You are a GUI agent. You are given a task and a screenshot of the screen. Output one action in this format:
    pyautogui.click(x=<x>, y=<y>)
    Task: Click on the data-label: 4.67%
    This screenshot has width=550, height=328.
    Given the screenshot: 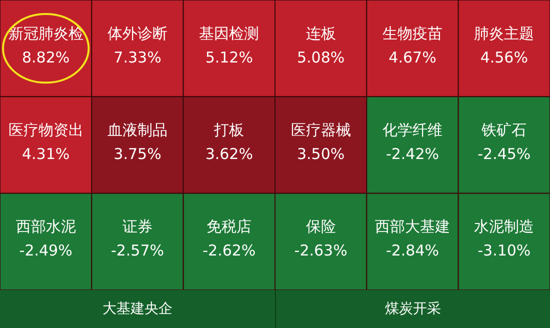 What is the action you would take?
    pyautogui.click(x=412, y=57)
    